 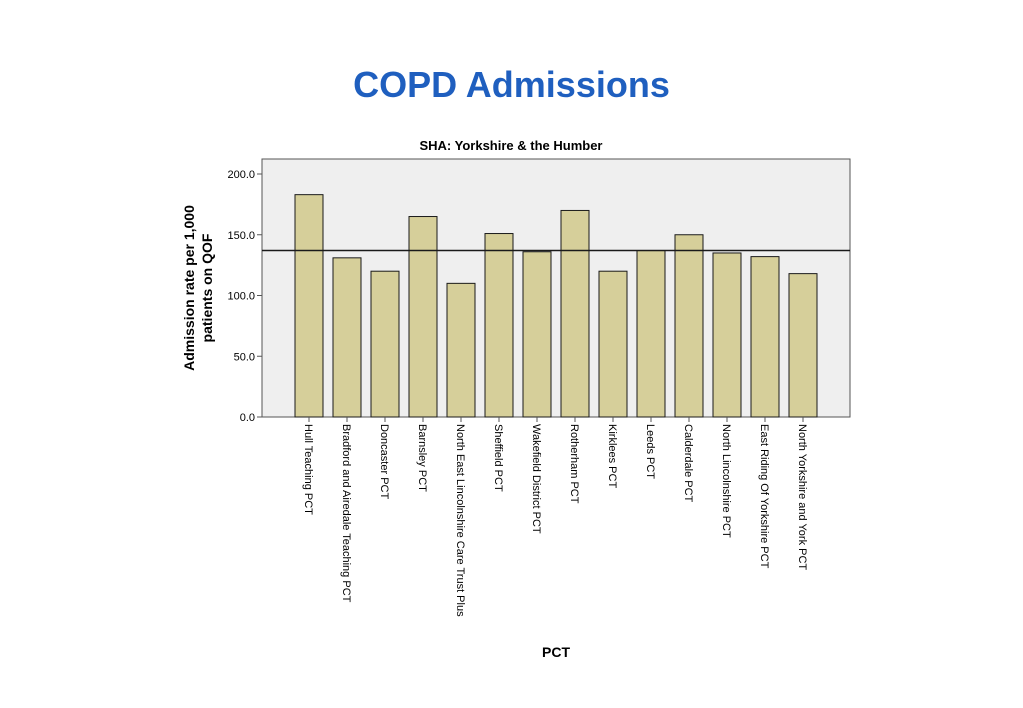 I want to click on x-category-label: Calderdale PCT, so click(x=688, y=463).